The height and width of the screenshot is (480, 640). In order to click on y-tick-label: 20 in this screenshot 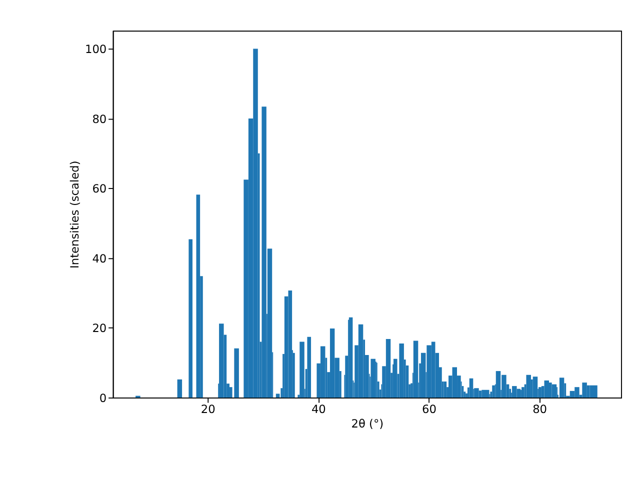, I will do `click(99, 328)`.